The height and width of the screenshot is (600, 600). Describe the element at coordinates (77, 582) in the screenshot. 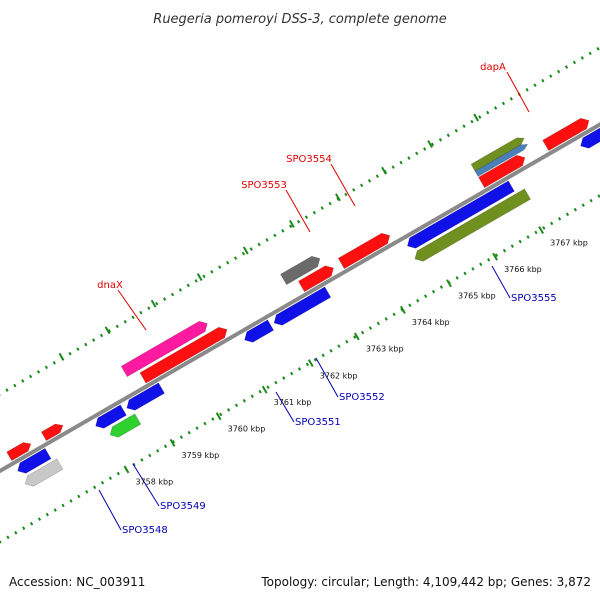

I see `accession-text: Accession: NC_003911` at that location.